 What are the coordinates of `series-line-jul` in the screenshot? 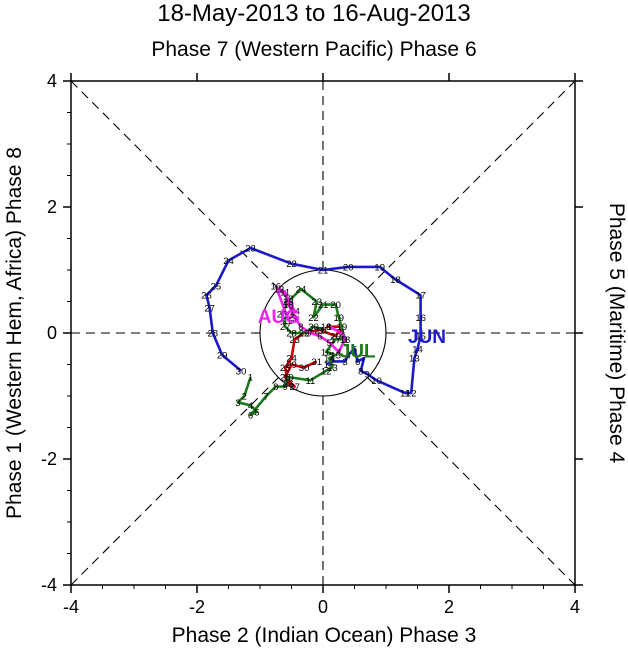 It's located at (291, 352).